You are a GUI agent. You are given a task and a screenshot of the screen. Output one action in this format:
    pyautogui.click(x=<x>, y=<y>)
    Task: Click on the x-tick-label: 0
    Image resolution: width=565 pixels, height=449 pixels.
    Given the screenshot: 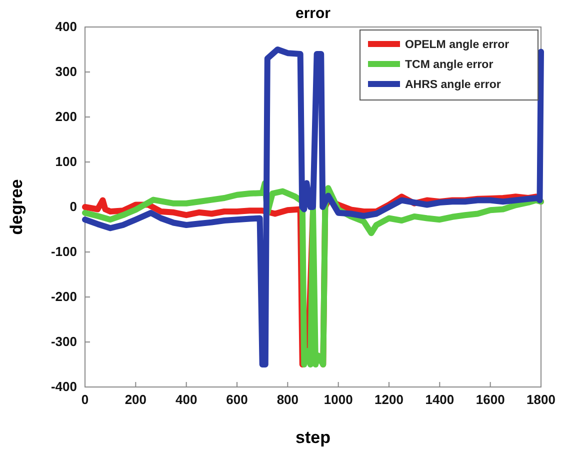 What is the action you would take?
    pyautogui.click(x=85, y=400)
    